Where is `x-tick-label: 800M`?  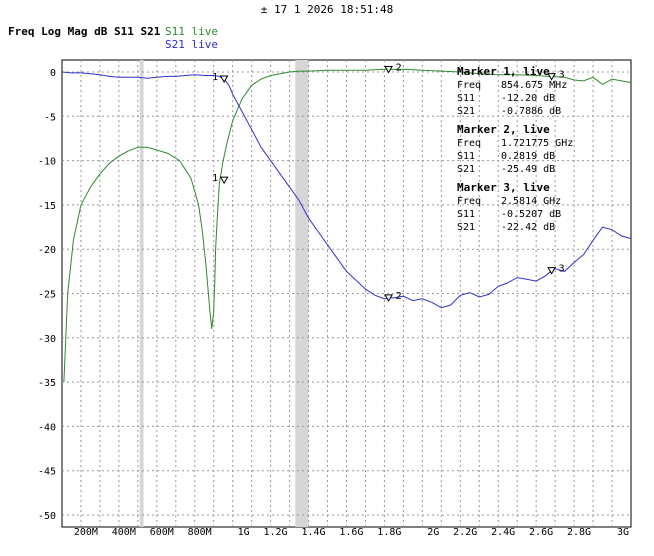 x-tick-label: 800M is located at coordinates (200, 532).